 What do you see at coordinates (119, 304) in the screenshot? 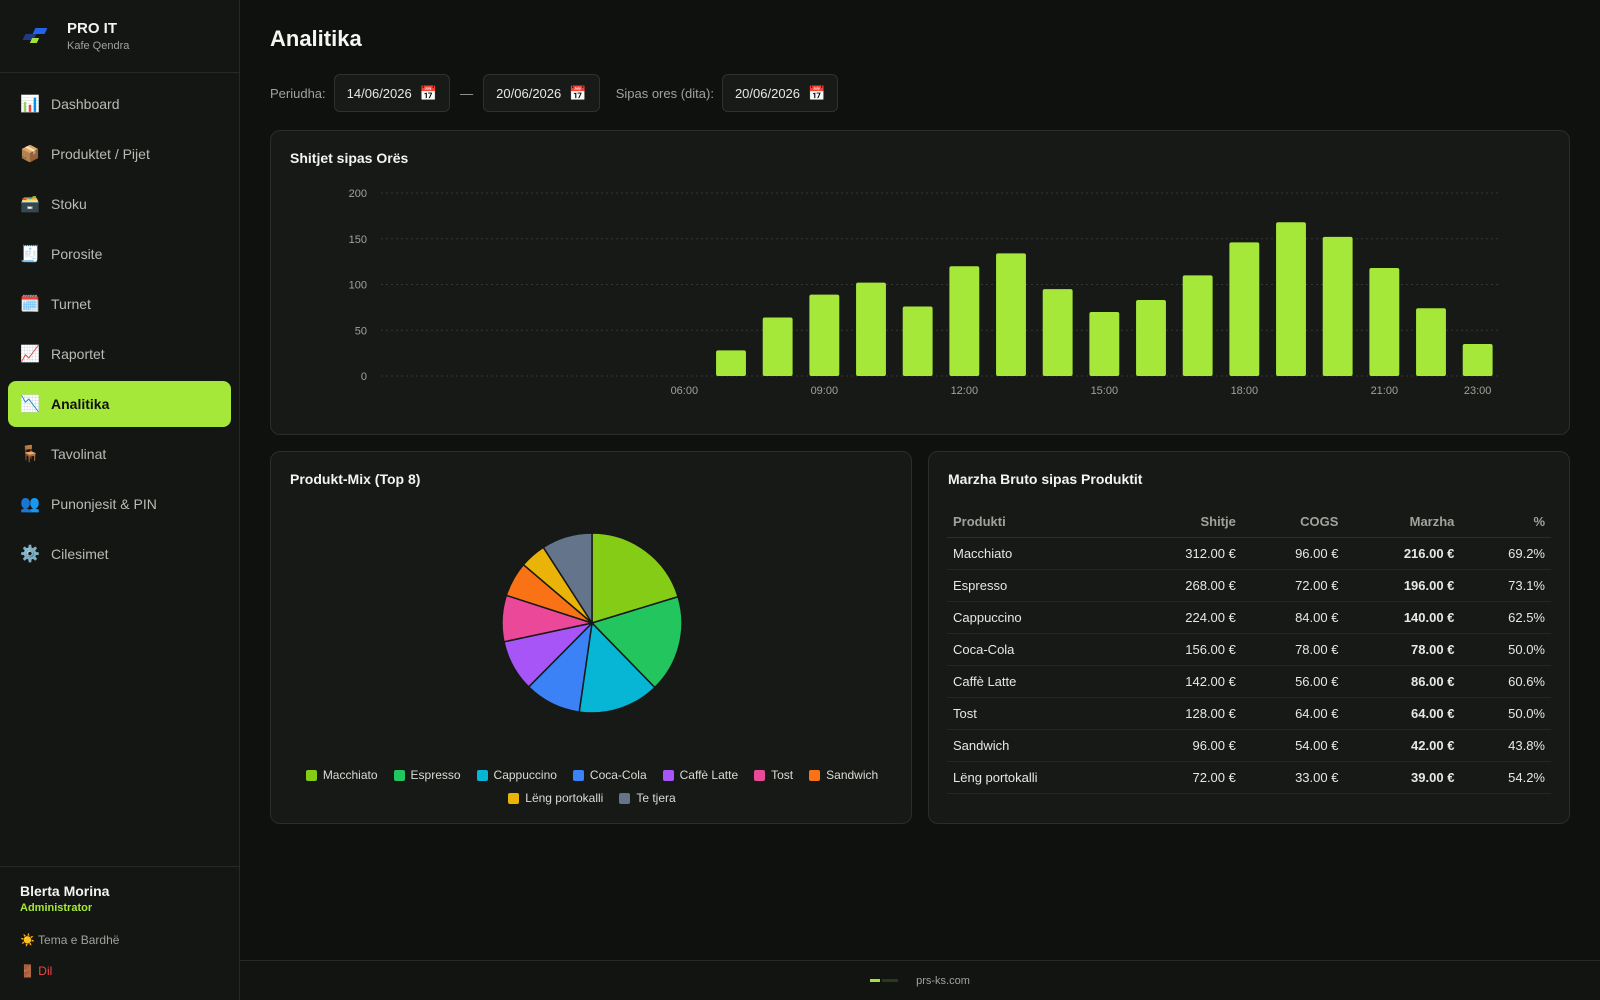
I see `sidebar-item-shifts: 🗓️ Turnet` at bounding box center [119, 304].